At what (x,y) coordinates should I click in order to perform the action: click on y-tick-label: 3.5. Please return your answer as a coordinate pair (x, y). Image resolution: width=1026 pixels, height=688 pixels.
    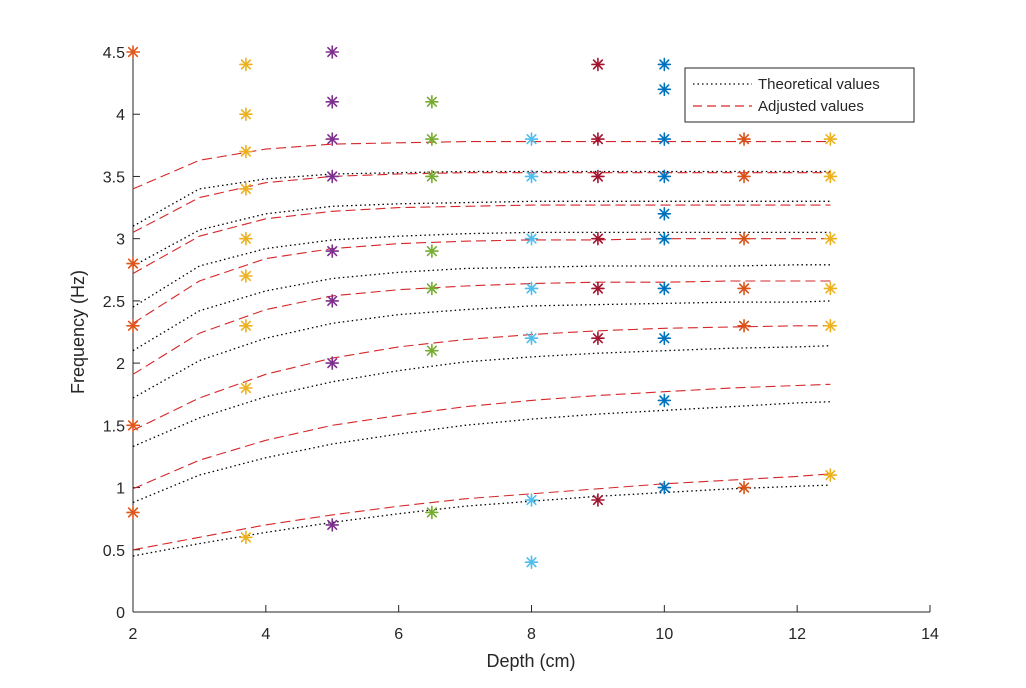
    Looking at the image, I should click on (114, 177).